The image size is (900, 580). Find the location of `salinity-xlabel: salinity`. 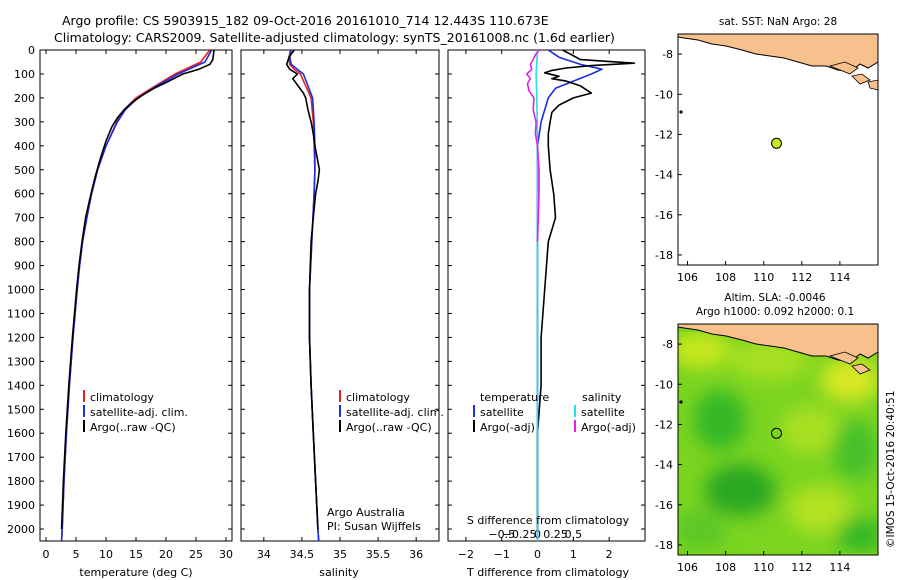

salinity-xlabel: salinity is located at coordinates (339, 572).